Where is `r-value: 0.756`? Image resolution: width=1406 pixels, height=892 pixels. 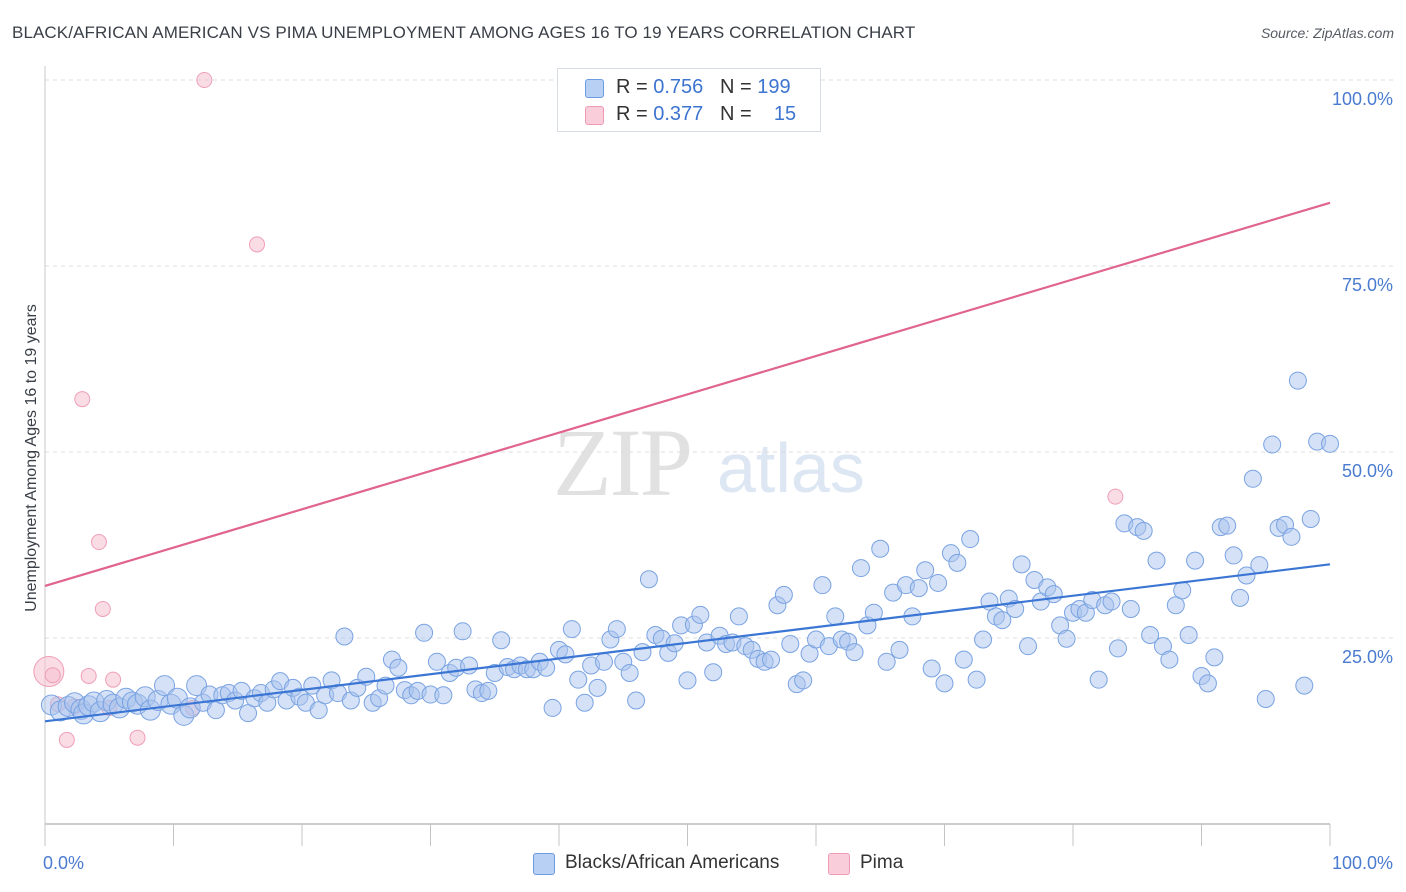
r-value: 0.756 is located at coordinates (678, 87).